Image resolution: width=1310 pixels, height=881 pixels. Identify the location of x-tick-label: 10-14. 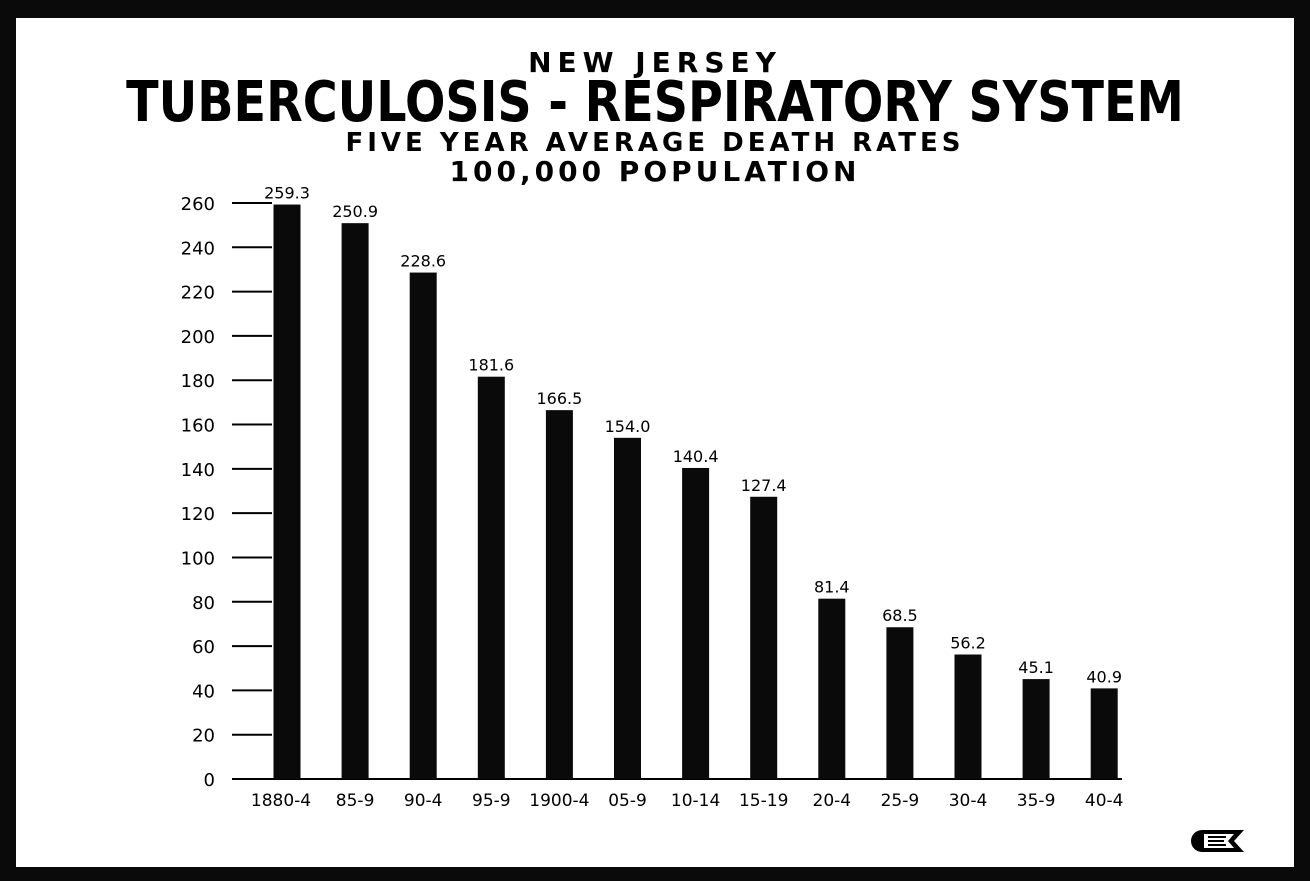
(695, 801).